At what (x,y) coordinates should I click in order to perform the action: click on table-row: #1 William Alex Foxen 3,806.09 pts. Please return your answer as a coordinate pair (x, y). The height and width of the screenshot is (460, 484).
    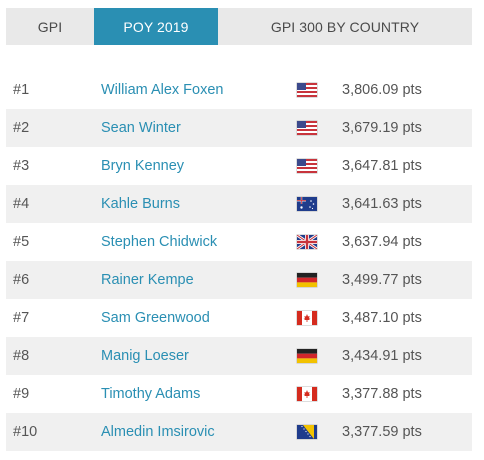
    Looking at the image, I should click on (239, 90).